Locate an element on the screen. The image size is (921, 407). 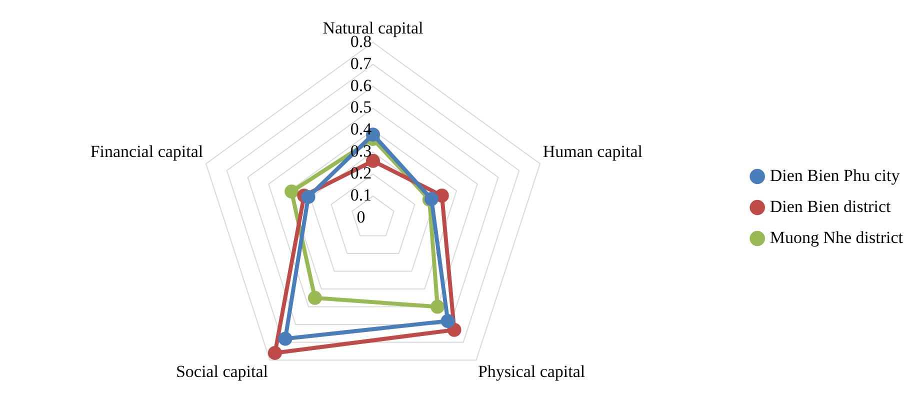
y-tick-label: 0.1 is located at coordinates (361, 195).